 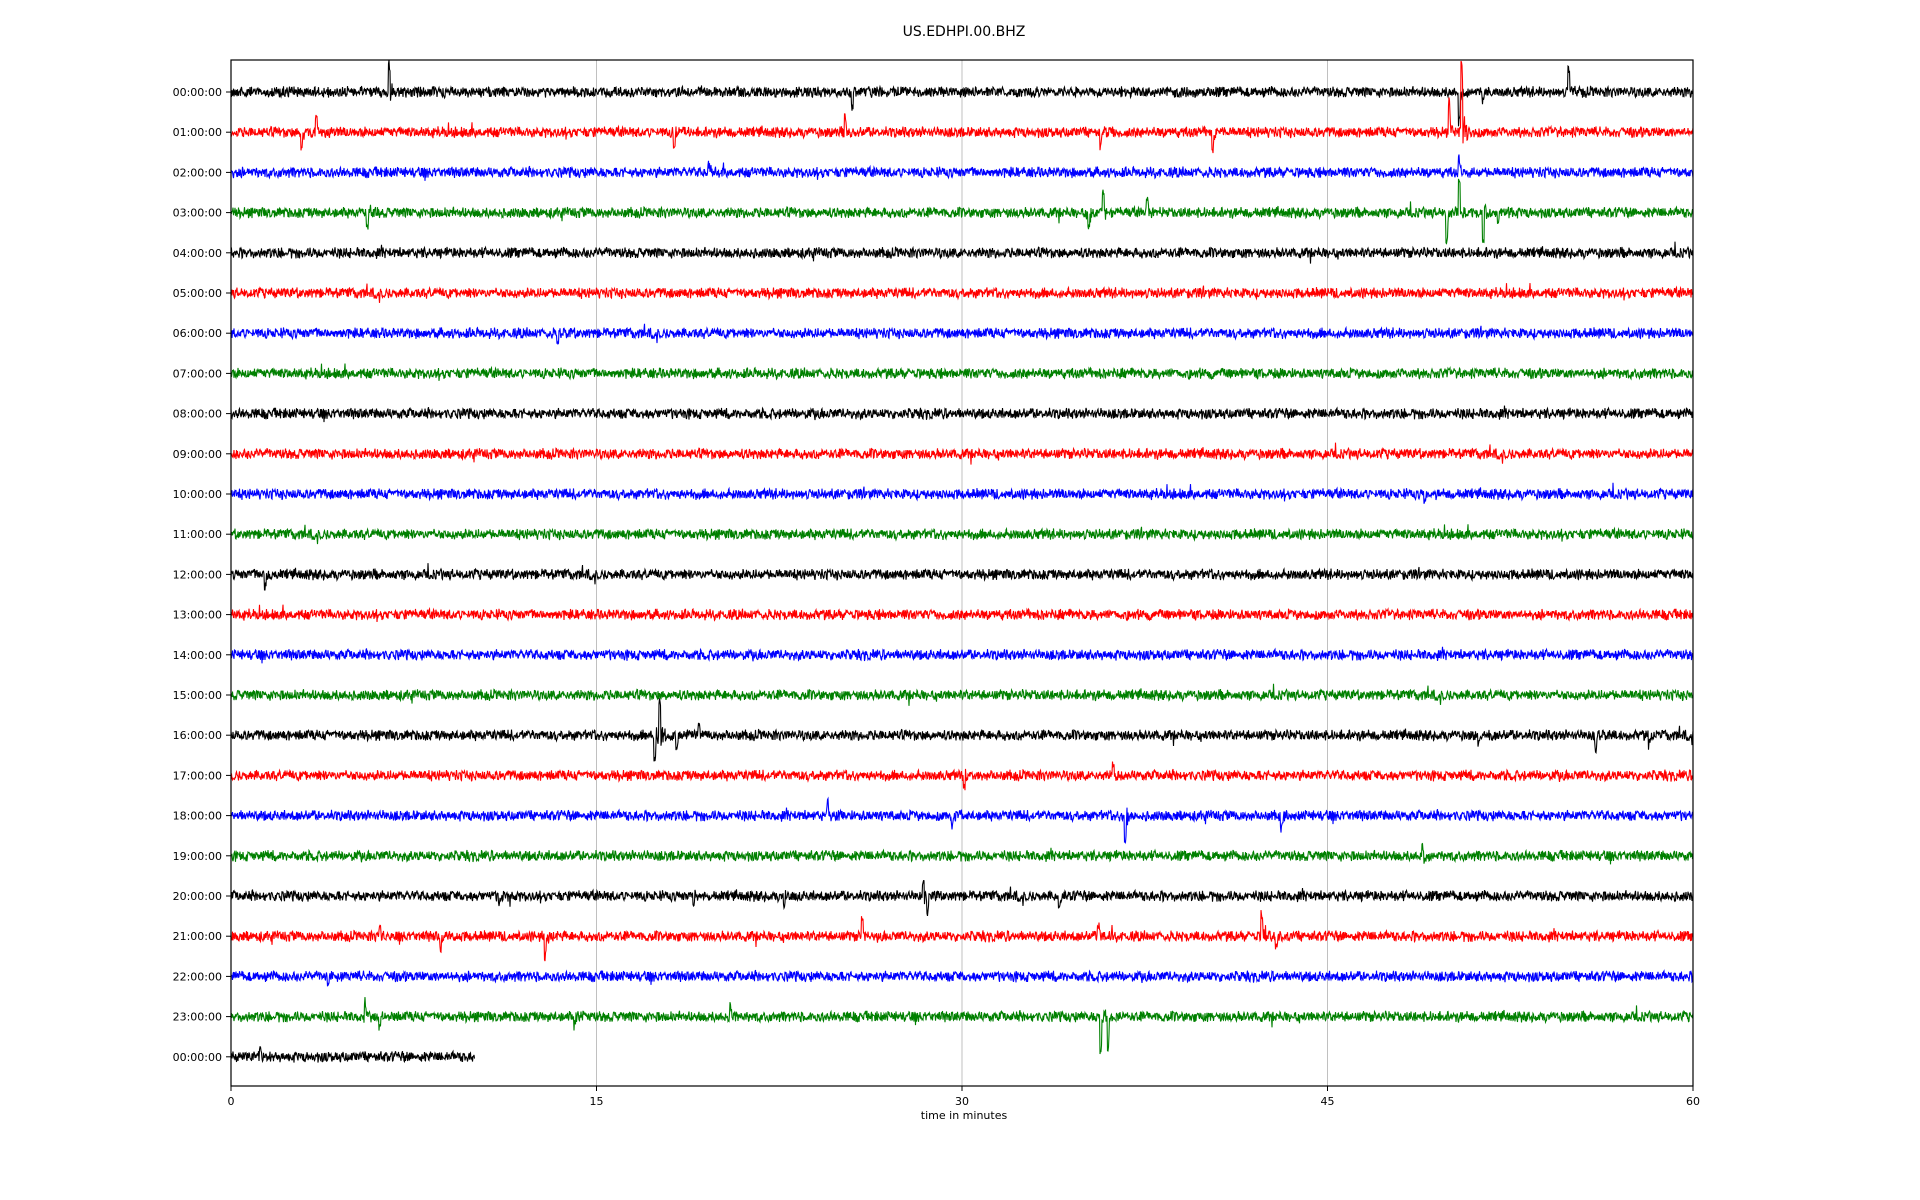 I want to click on y-tick-label: 05:00:00, so click(x=197, y=293).